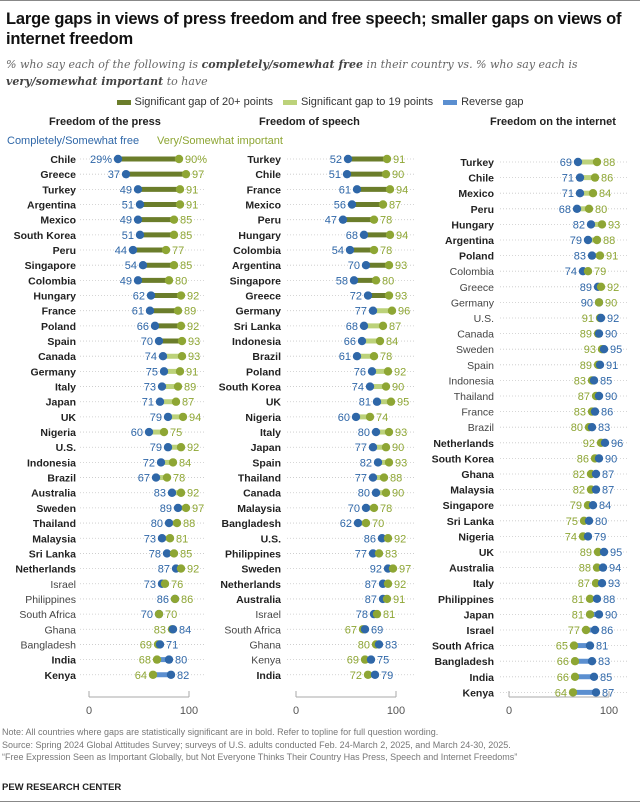 The image size is (640, 802). I want to click on country-label: Bangladesh, so click(49, 645).